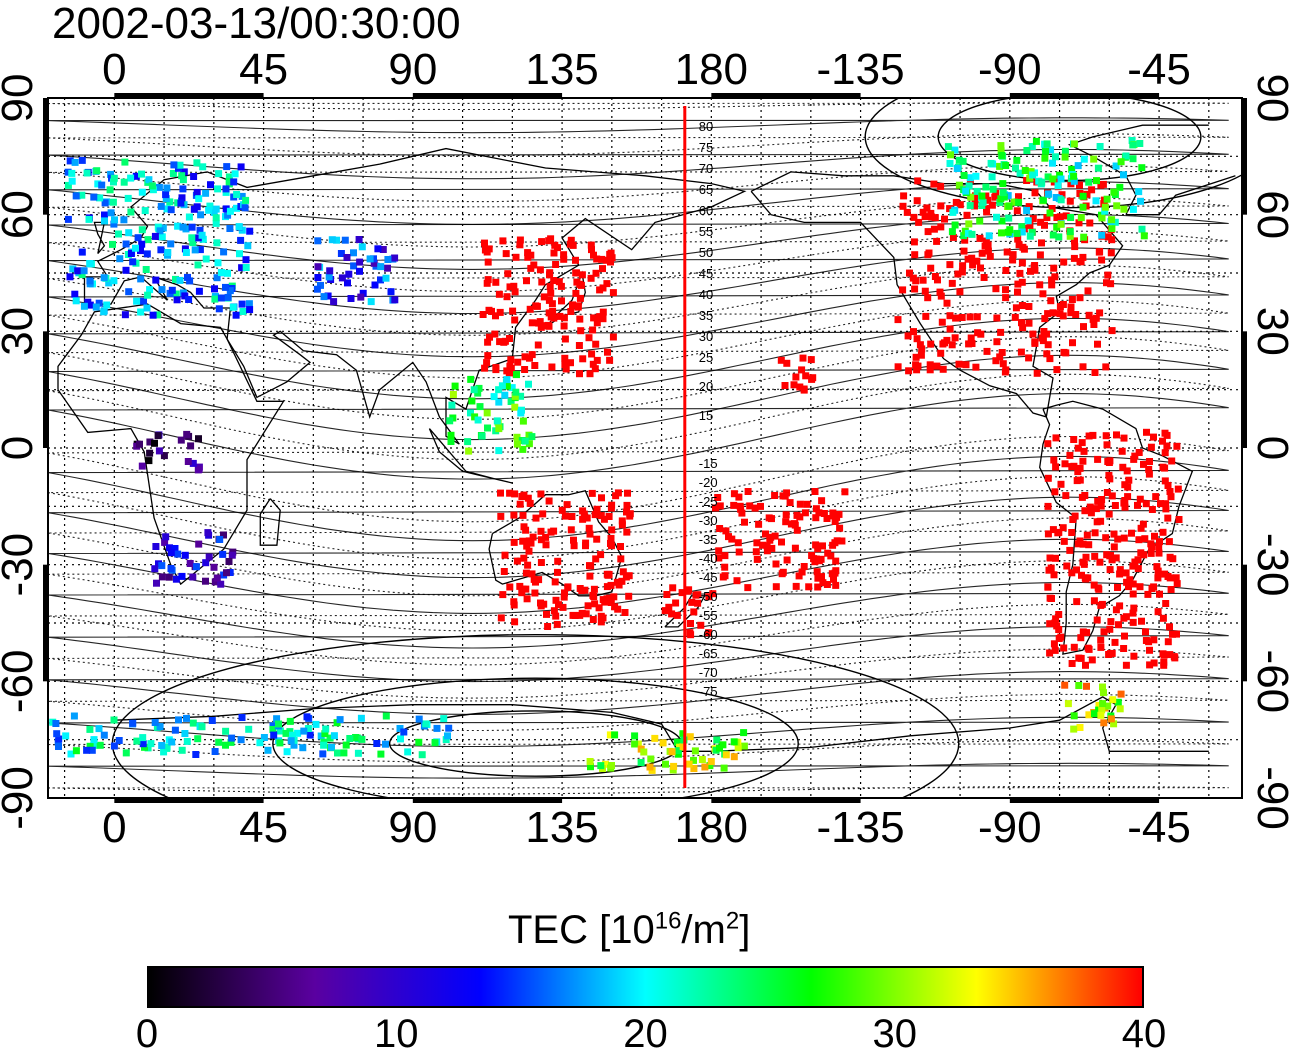  What do you see at coordinates (711, 827) in the screenshot?
I see `x-tick-bottom: 180` at bounding box center [711, 827].